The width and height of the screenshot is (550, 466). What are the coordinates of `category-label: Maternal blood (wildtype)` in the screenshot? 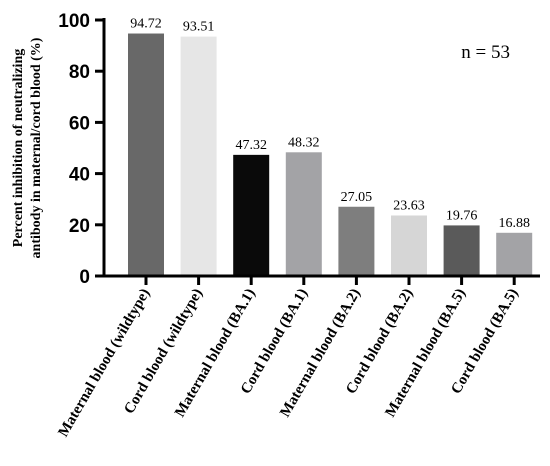 It's located at (104, 363).